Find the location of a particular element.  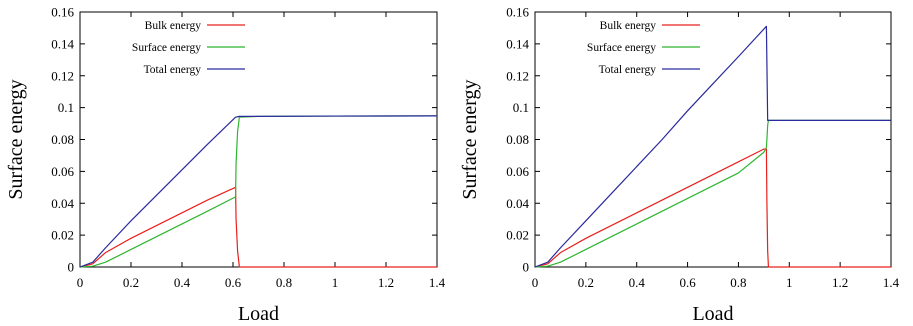

left-y-tick-label: 0.04 is located at coordinates (62, 203).